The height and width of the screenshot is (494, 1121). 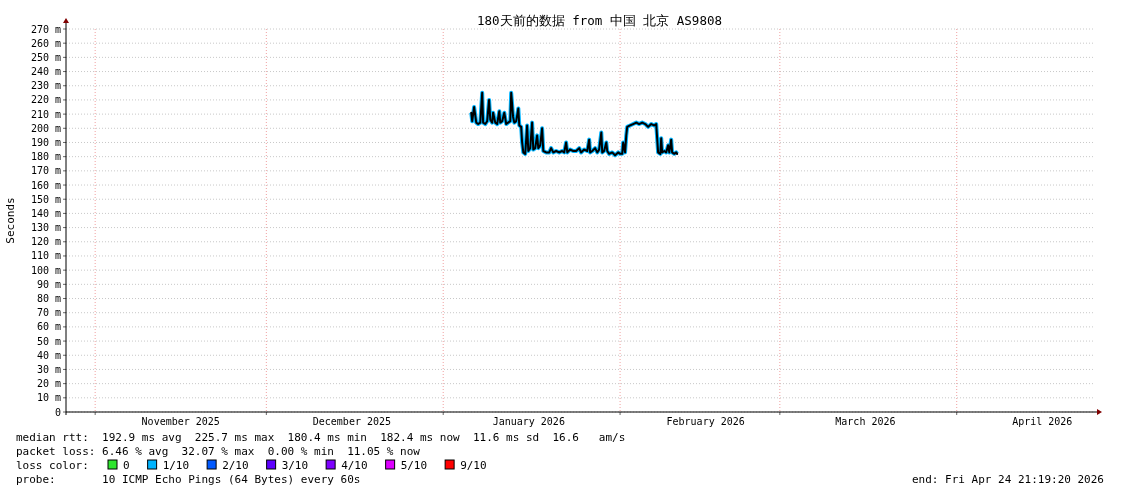 I want to click on y-tick-label: 220 m, so click(x=45, y=100).